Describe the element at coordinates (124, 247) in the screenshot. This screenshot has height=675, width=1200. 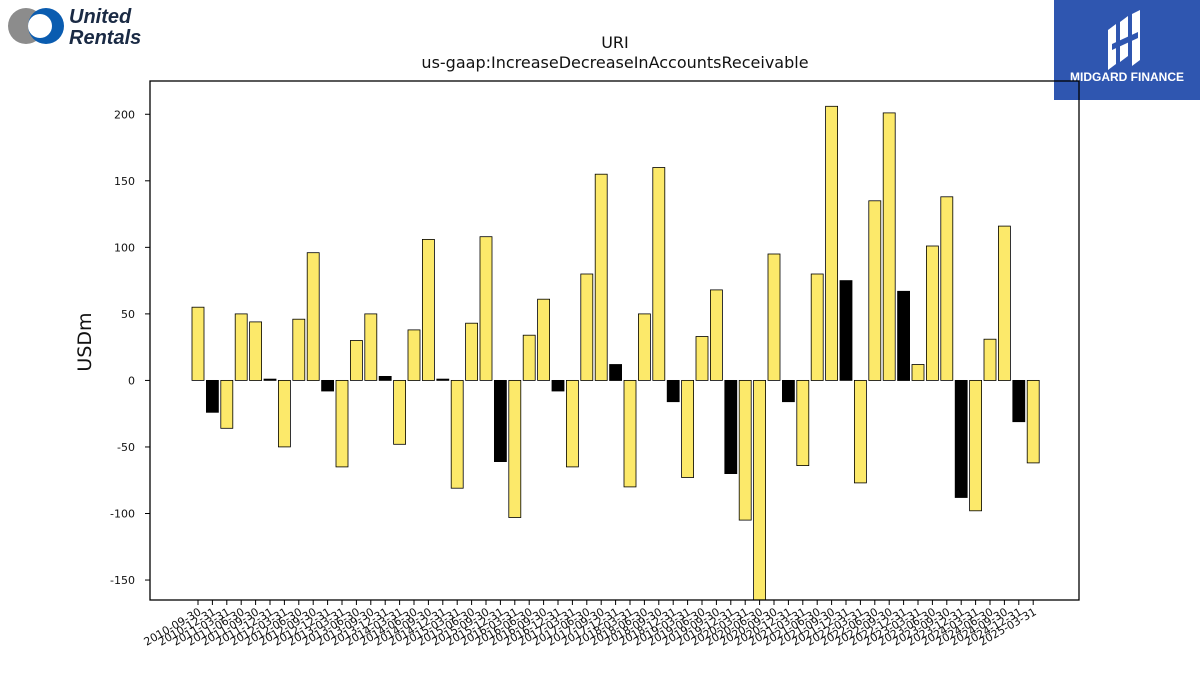
I see `y-tick-label: 100` at that location.